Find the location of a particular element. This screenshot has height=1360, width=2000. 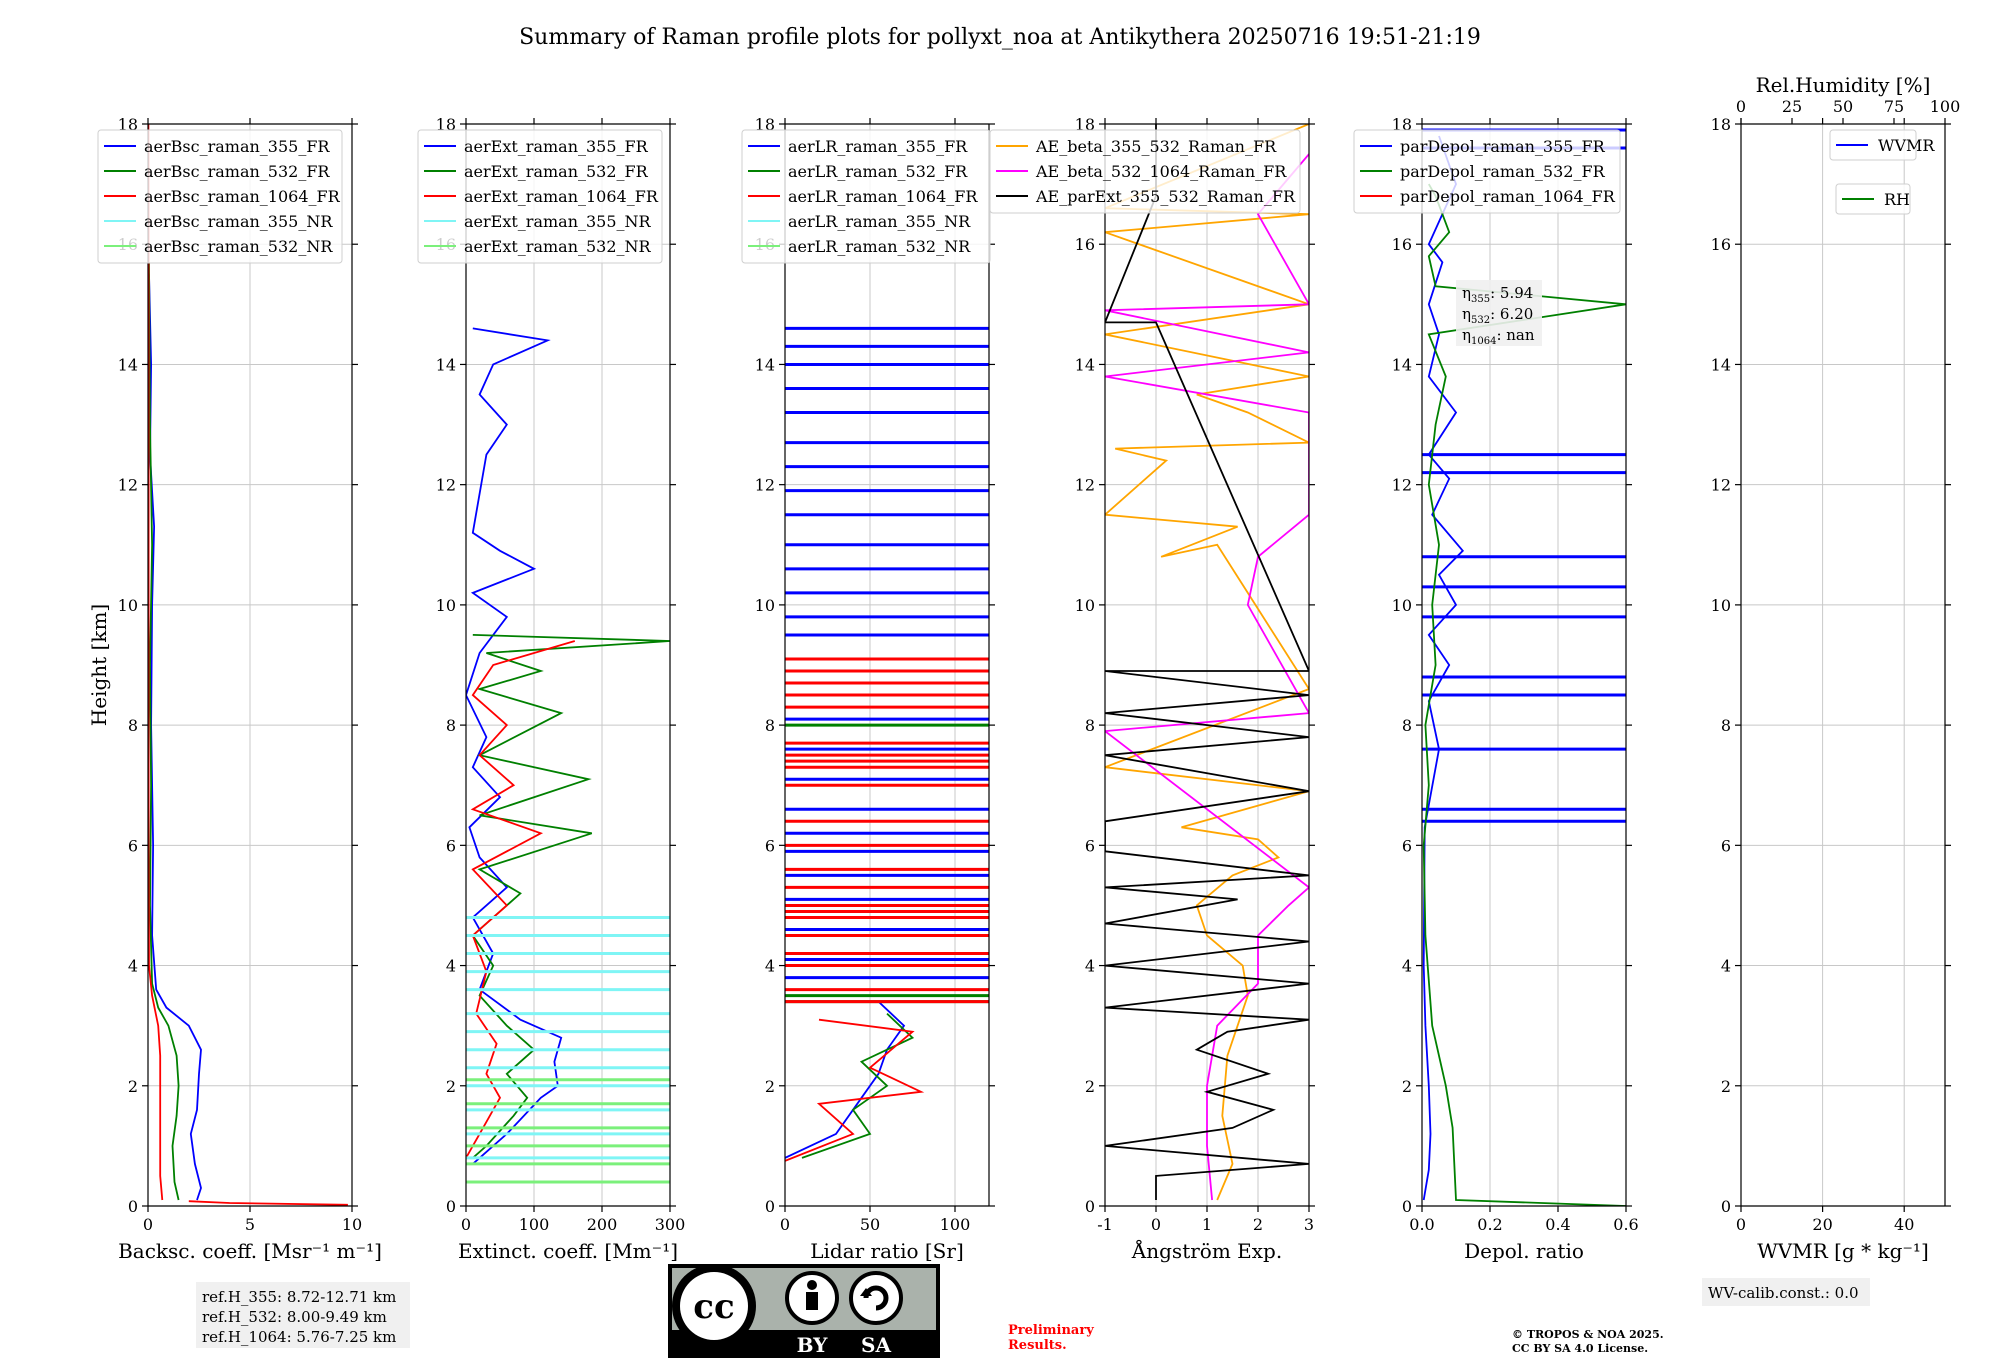

legend-label-AE_beta_355_532_Raman_FR: AE_beta_355_532_Raman_FR is located at coordinates (1156, 146).